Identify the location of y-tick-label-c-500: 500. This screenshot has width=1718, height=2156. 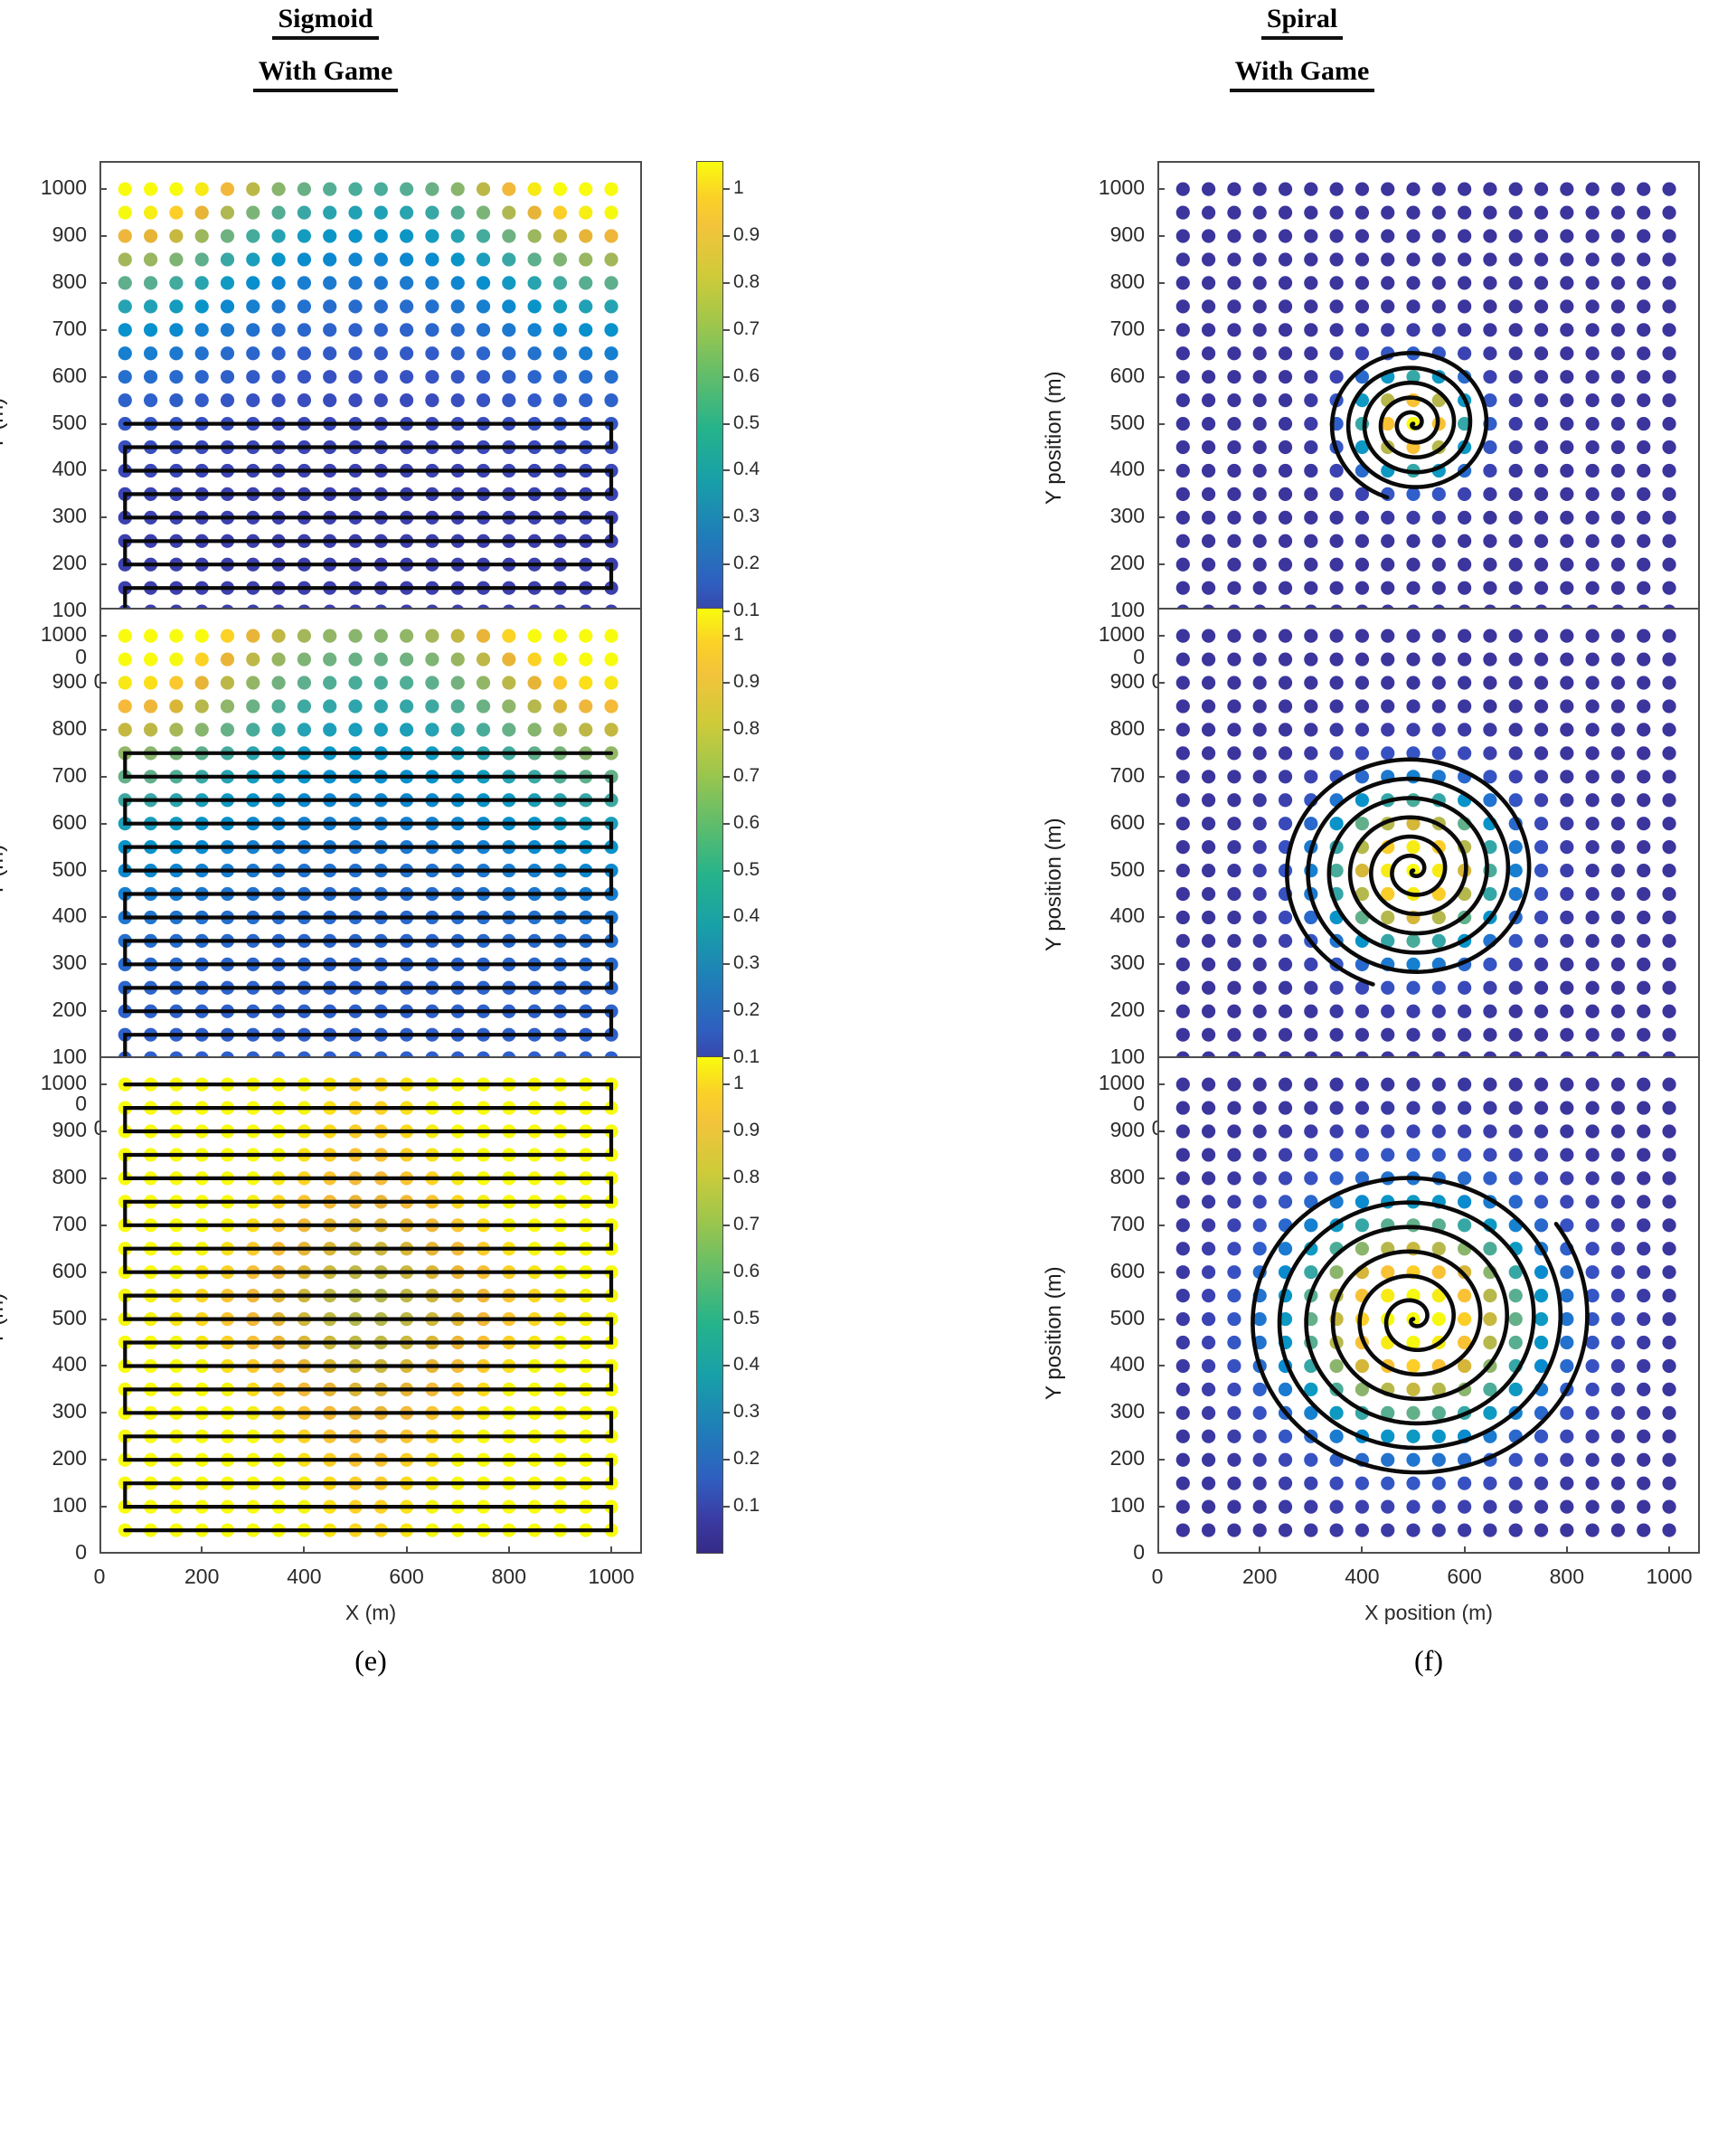
(69, 868).